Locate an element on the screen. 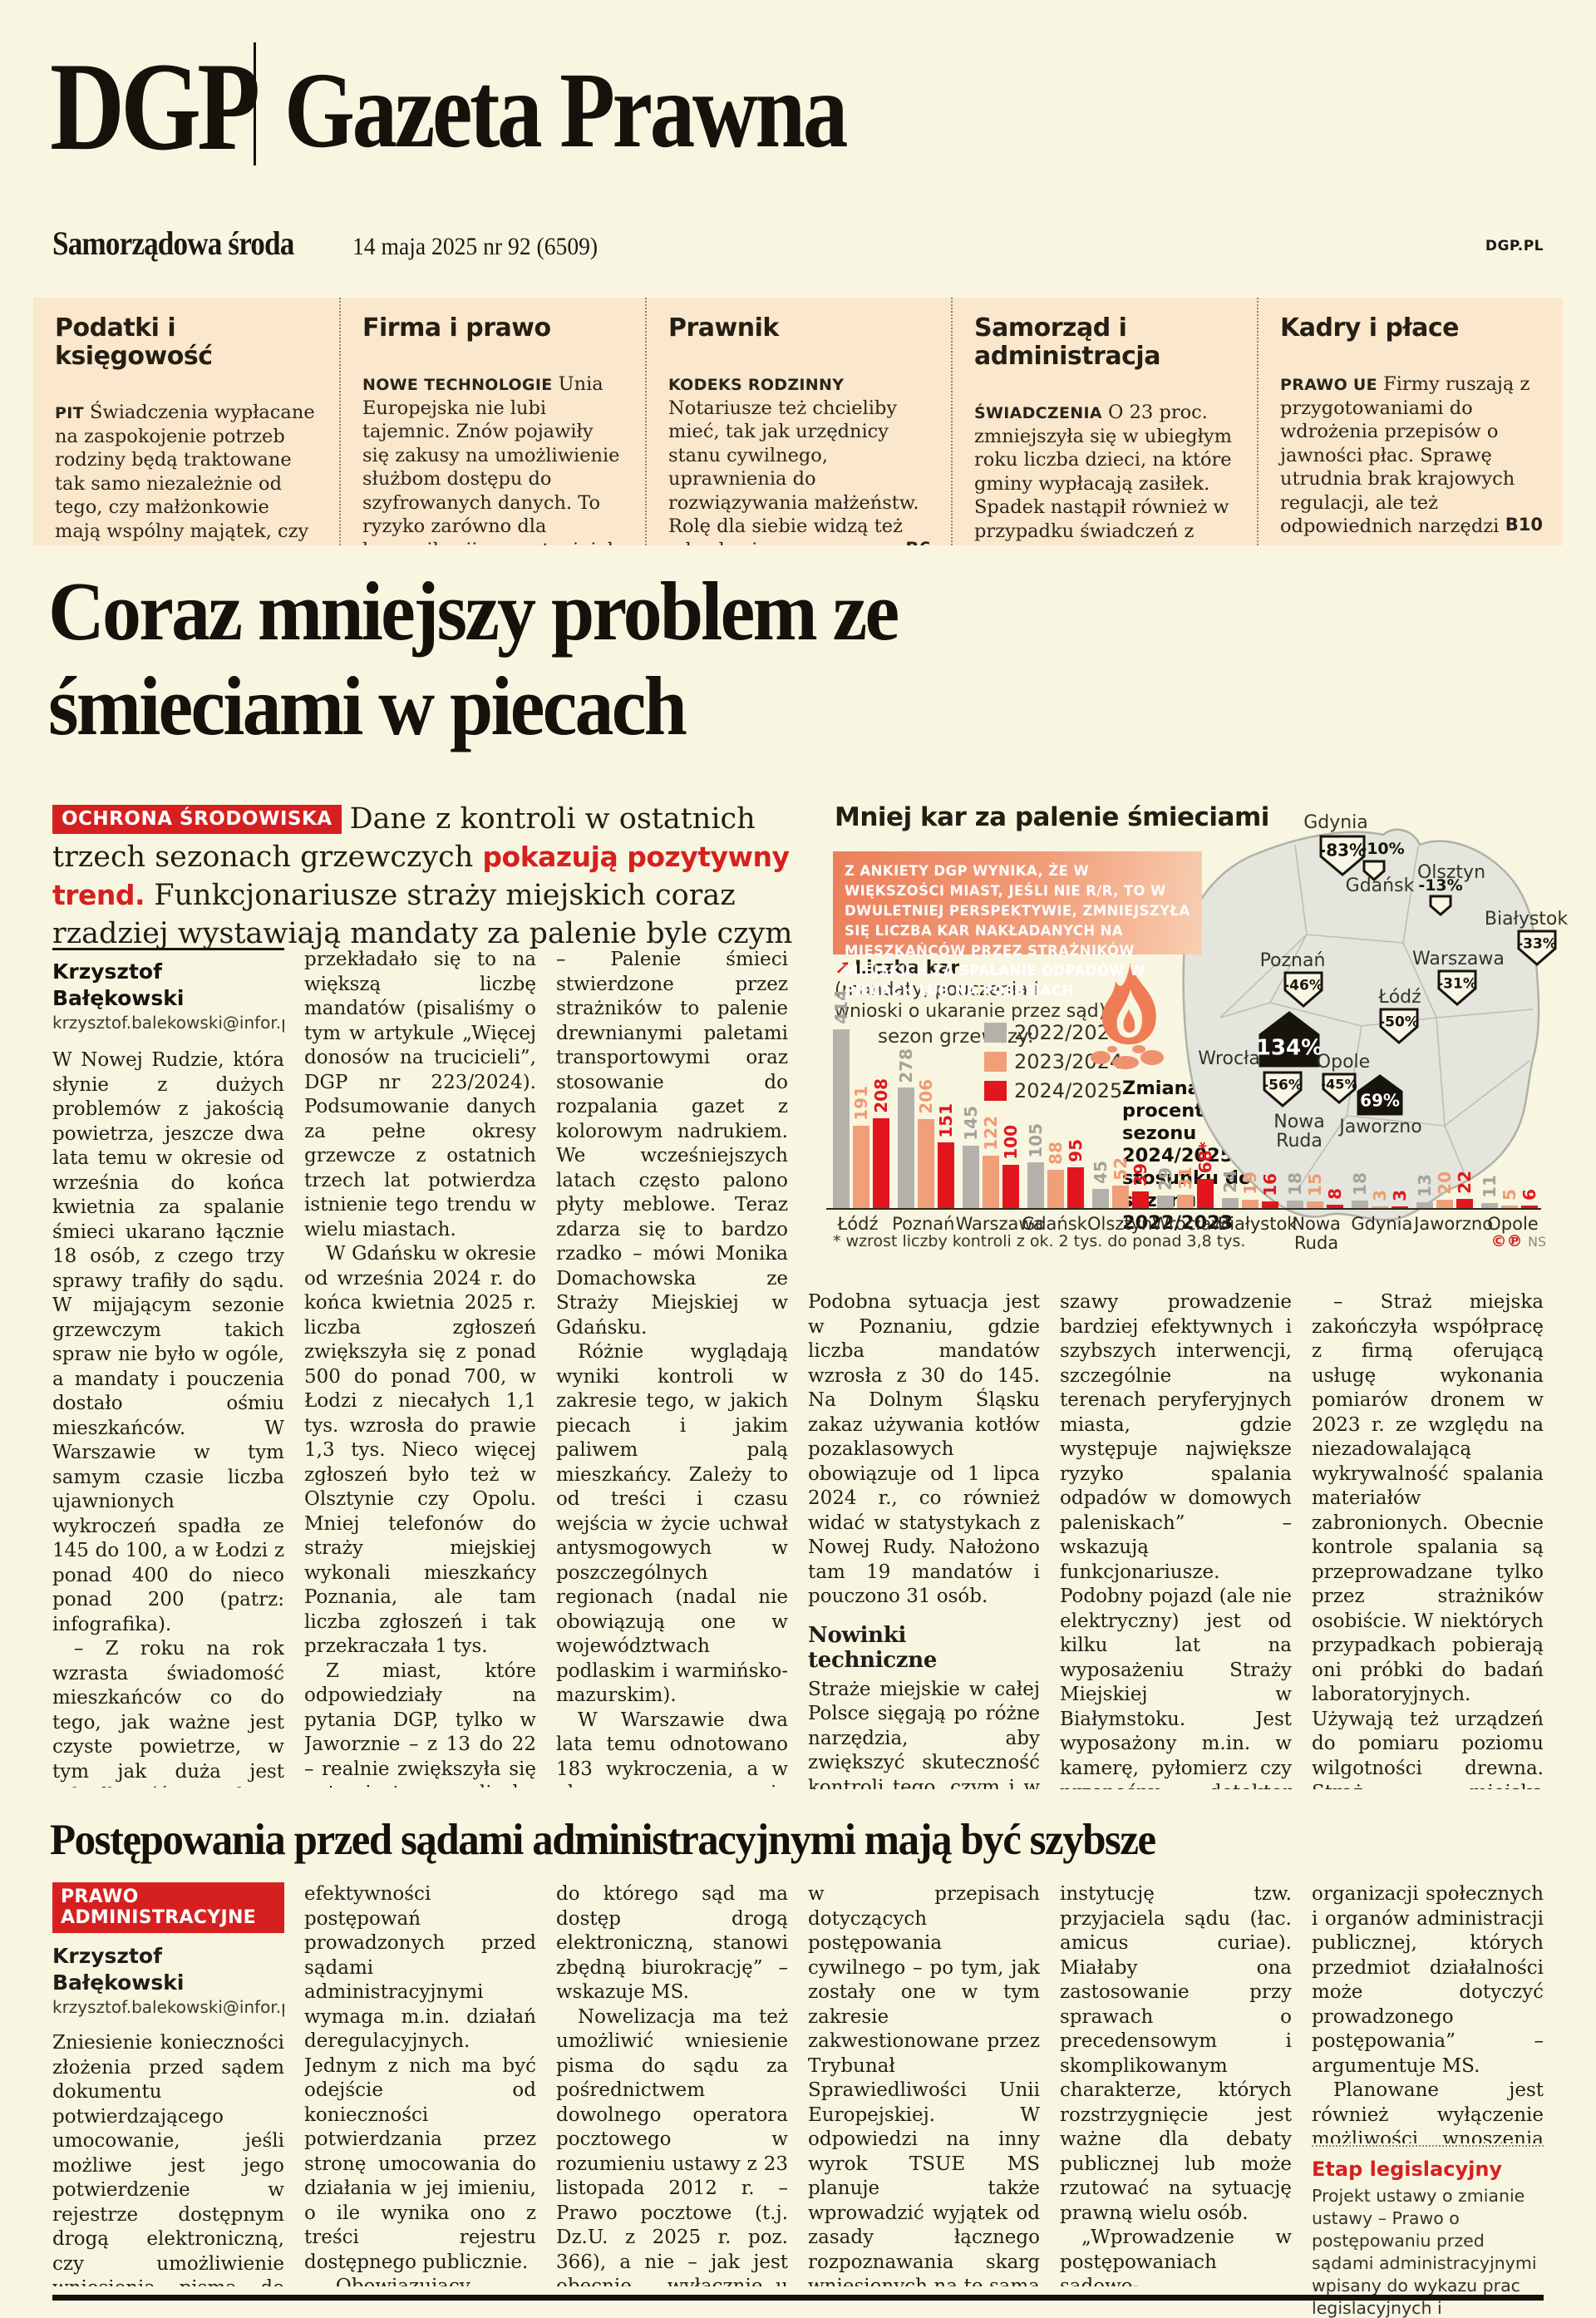  edition-name: Samorządowa środa is located at coordinates (173, 243).